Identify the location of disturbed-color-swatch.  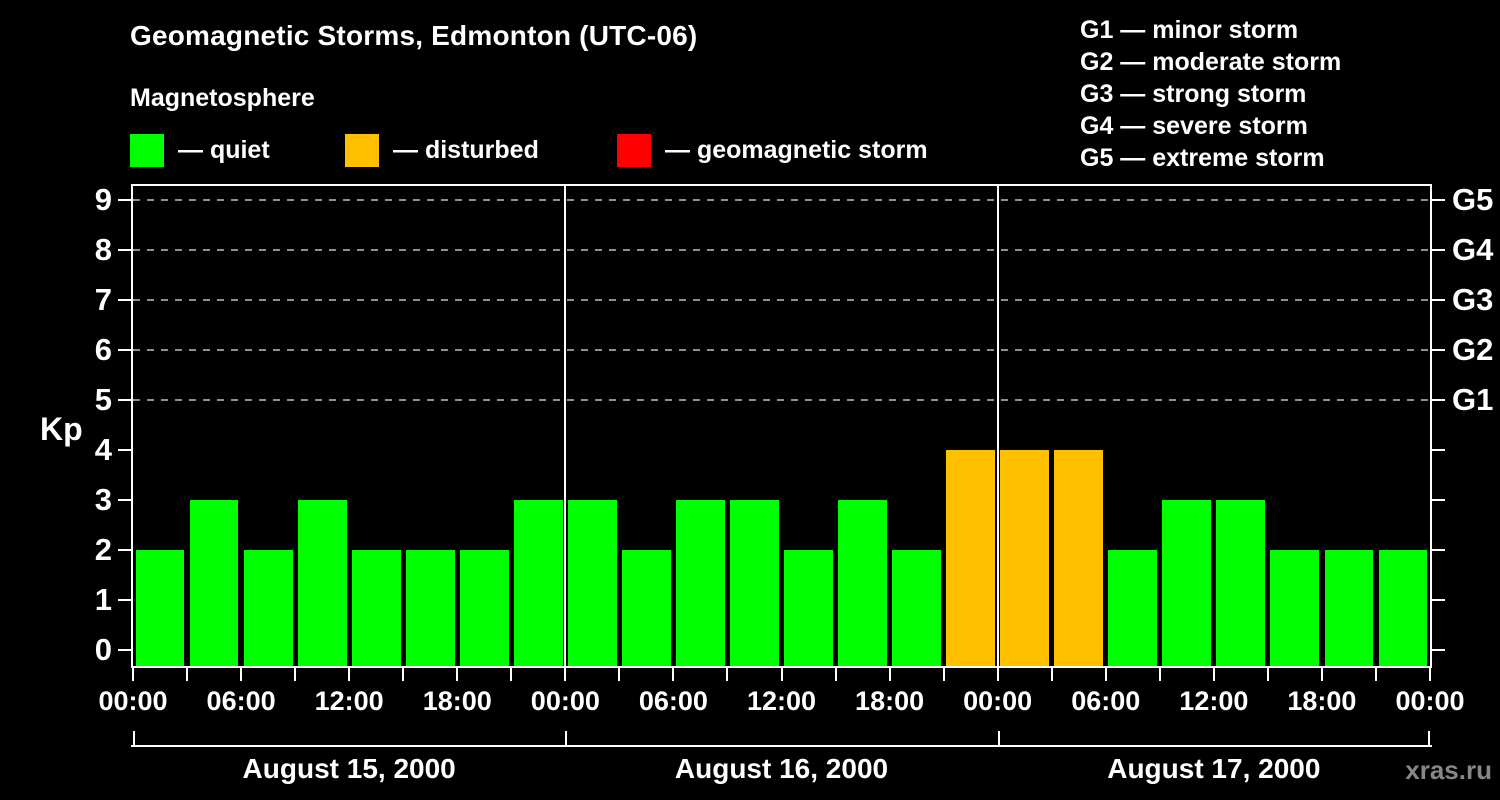
(362, 150).